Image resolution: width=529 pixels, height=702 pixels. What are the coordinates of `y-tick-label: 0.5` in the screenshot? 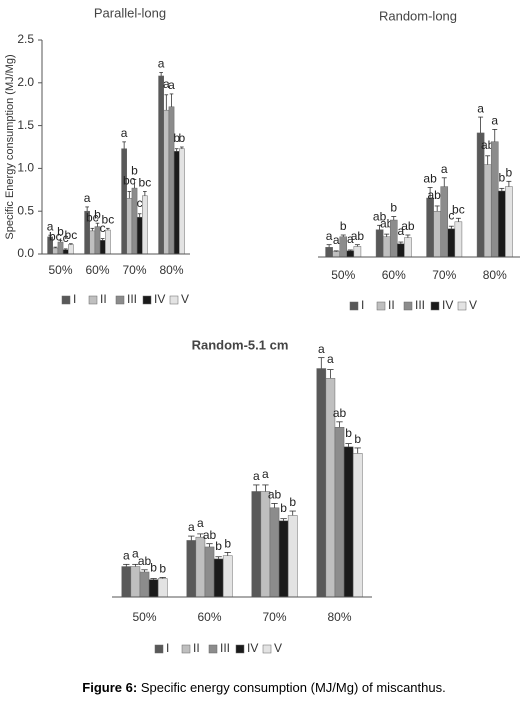 It's located at (25, 210).